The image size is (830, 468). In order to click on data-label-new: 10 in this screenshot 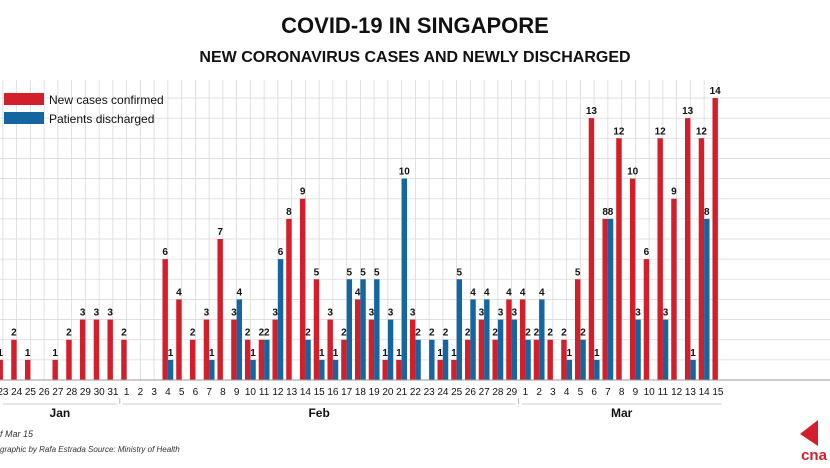, I will do `click(633, 172)`.